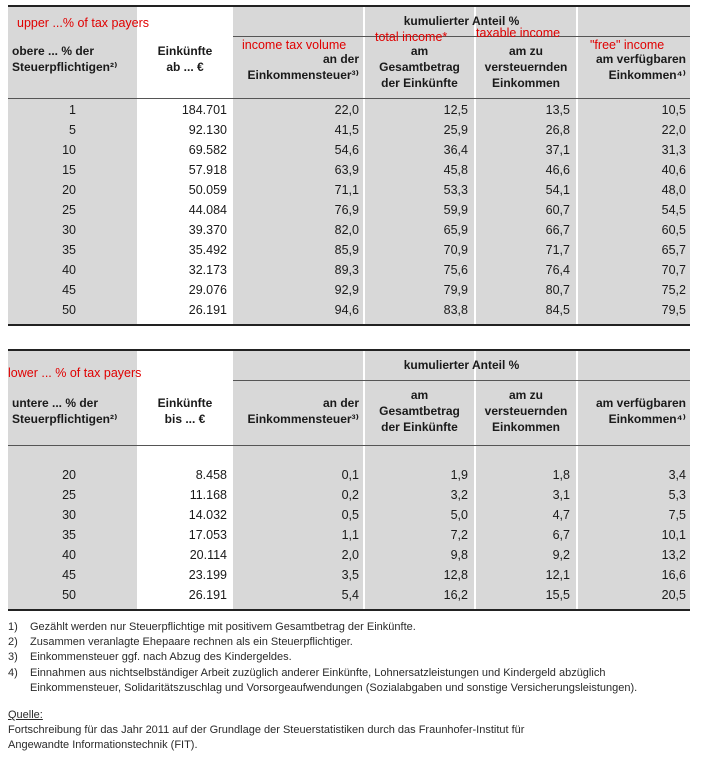 This screenshot has width=710, height=759. I want to click on table-row: 5 92.130 41,5 25,9 26,8 22,0, so click(377, 130).